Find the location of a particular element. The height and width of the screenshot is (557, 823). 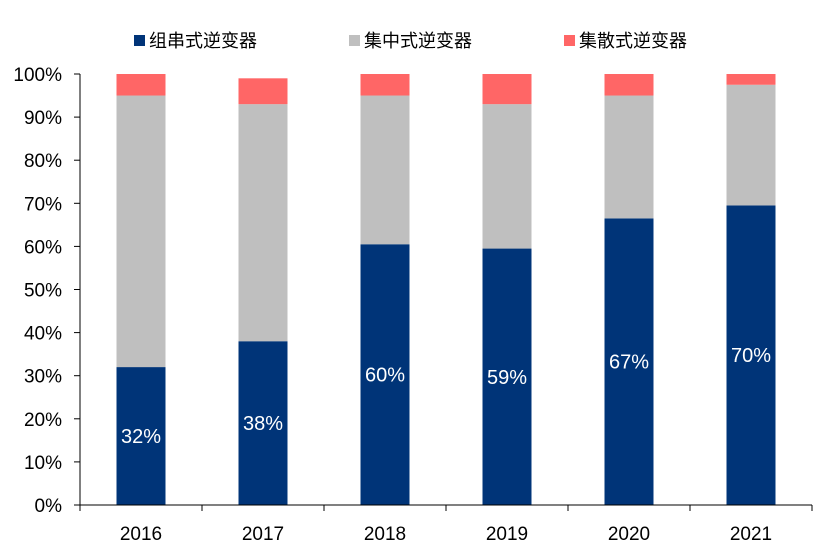

x-tick-label: 2021 is located at coordinates (751, 534).